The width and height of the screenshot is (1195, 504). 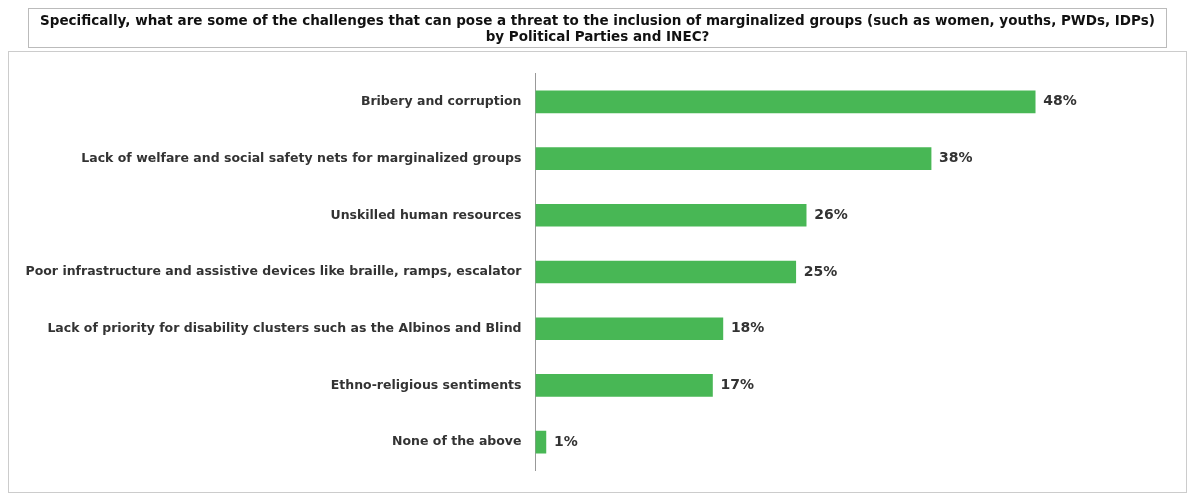 What do you see at coordinates (831, 213) in the screenshot?
I see `data-label: 26%` at bounding box center [831, 213].